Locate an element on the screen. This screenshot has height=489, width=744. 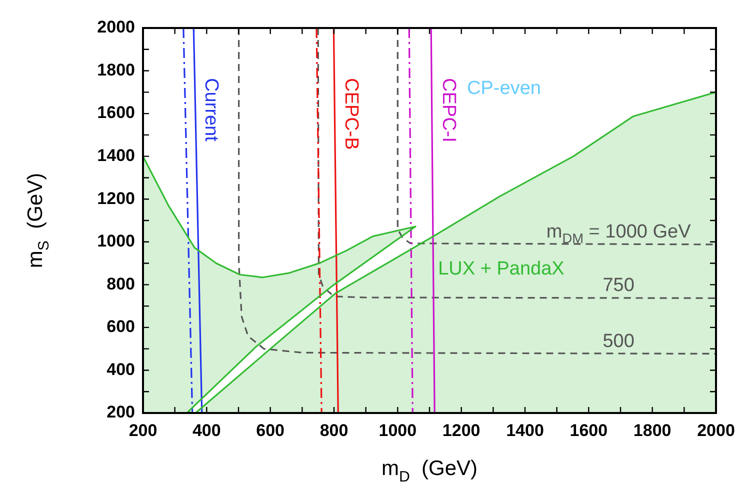
y-tick-label: 1800 is located at coordinates (116, 70).